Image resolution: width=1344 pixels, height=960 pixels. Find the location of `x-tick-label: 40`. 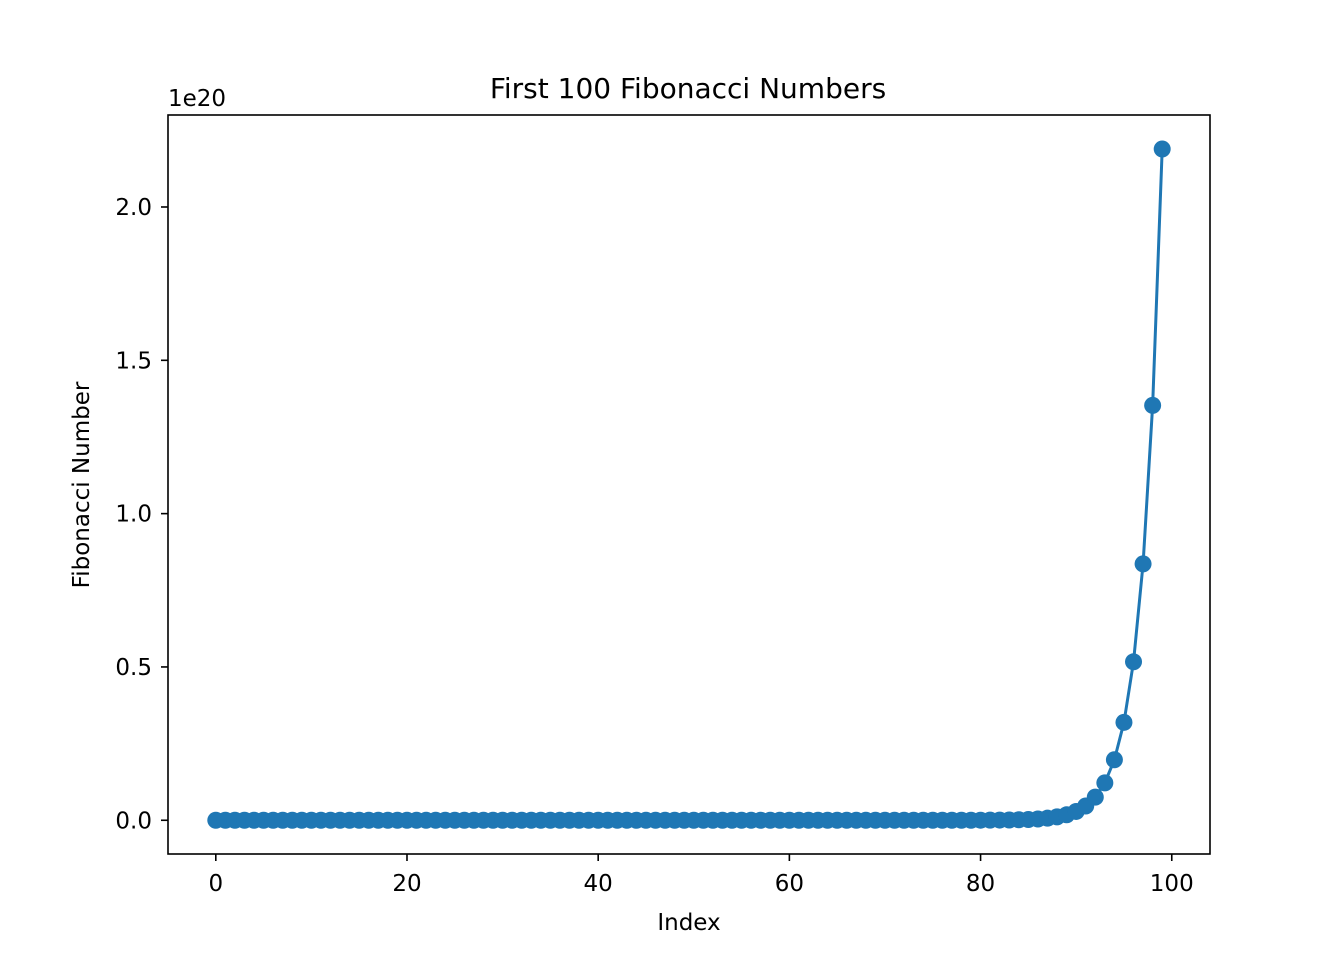

x-tick-label: 40 is located at coordinates (598, 884).